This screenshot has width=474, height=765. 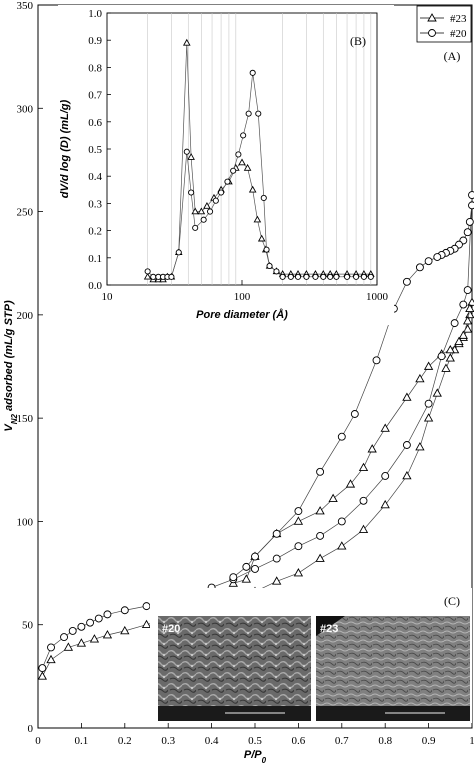 I want to click on inset-y-tick-label: 1.0, so click(x=95, y=14).